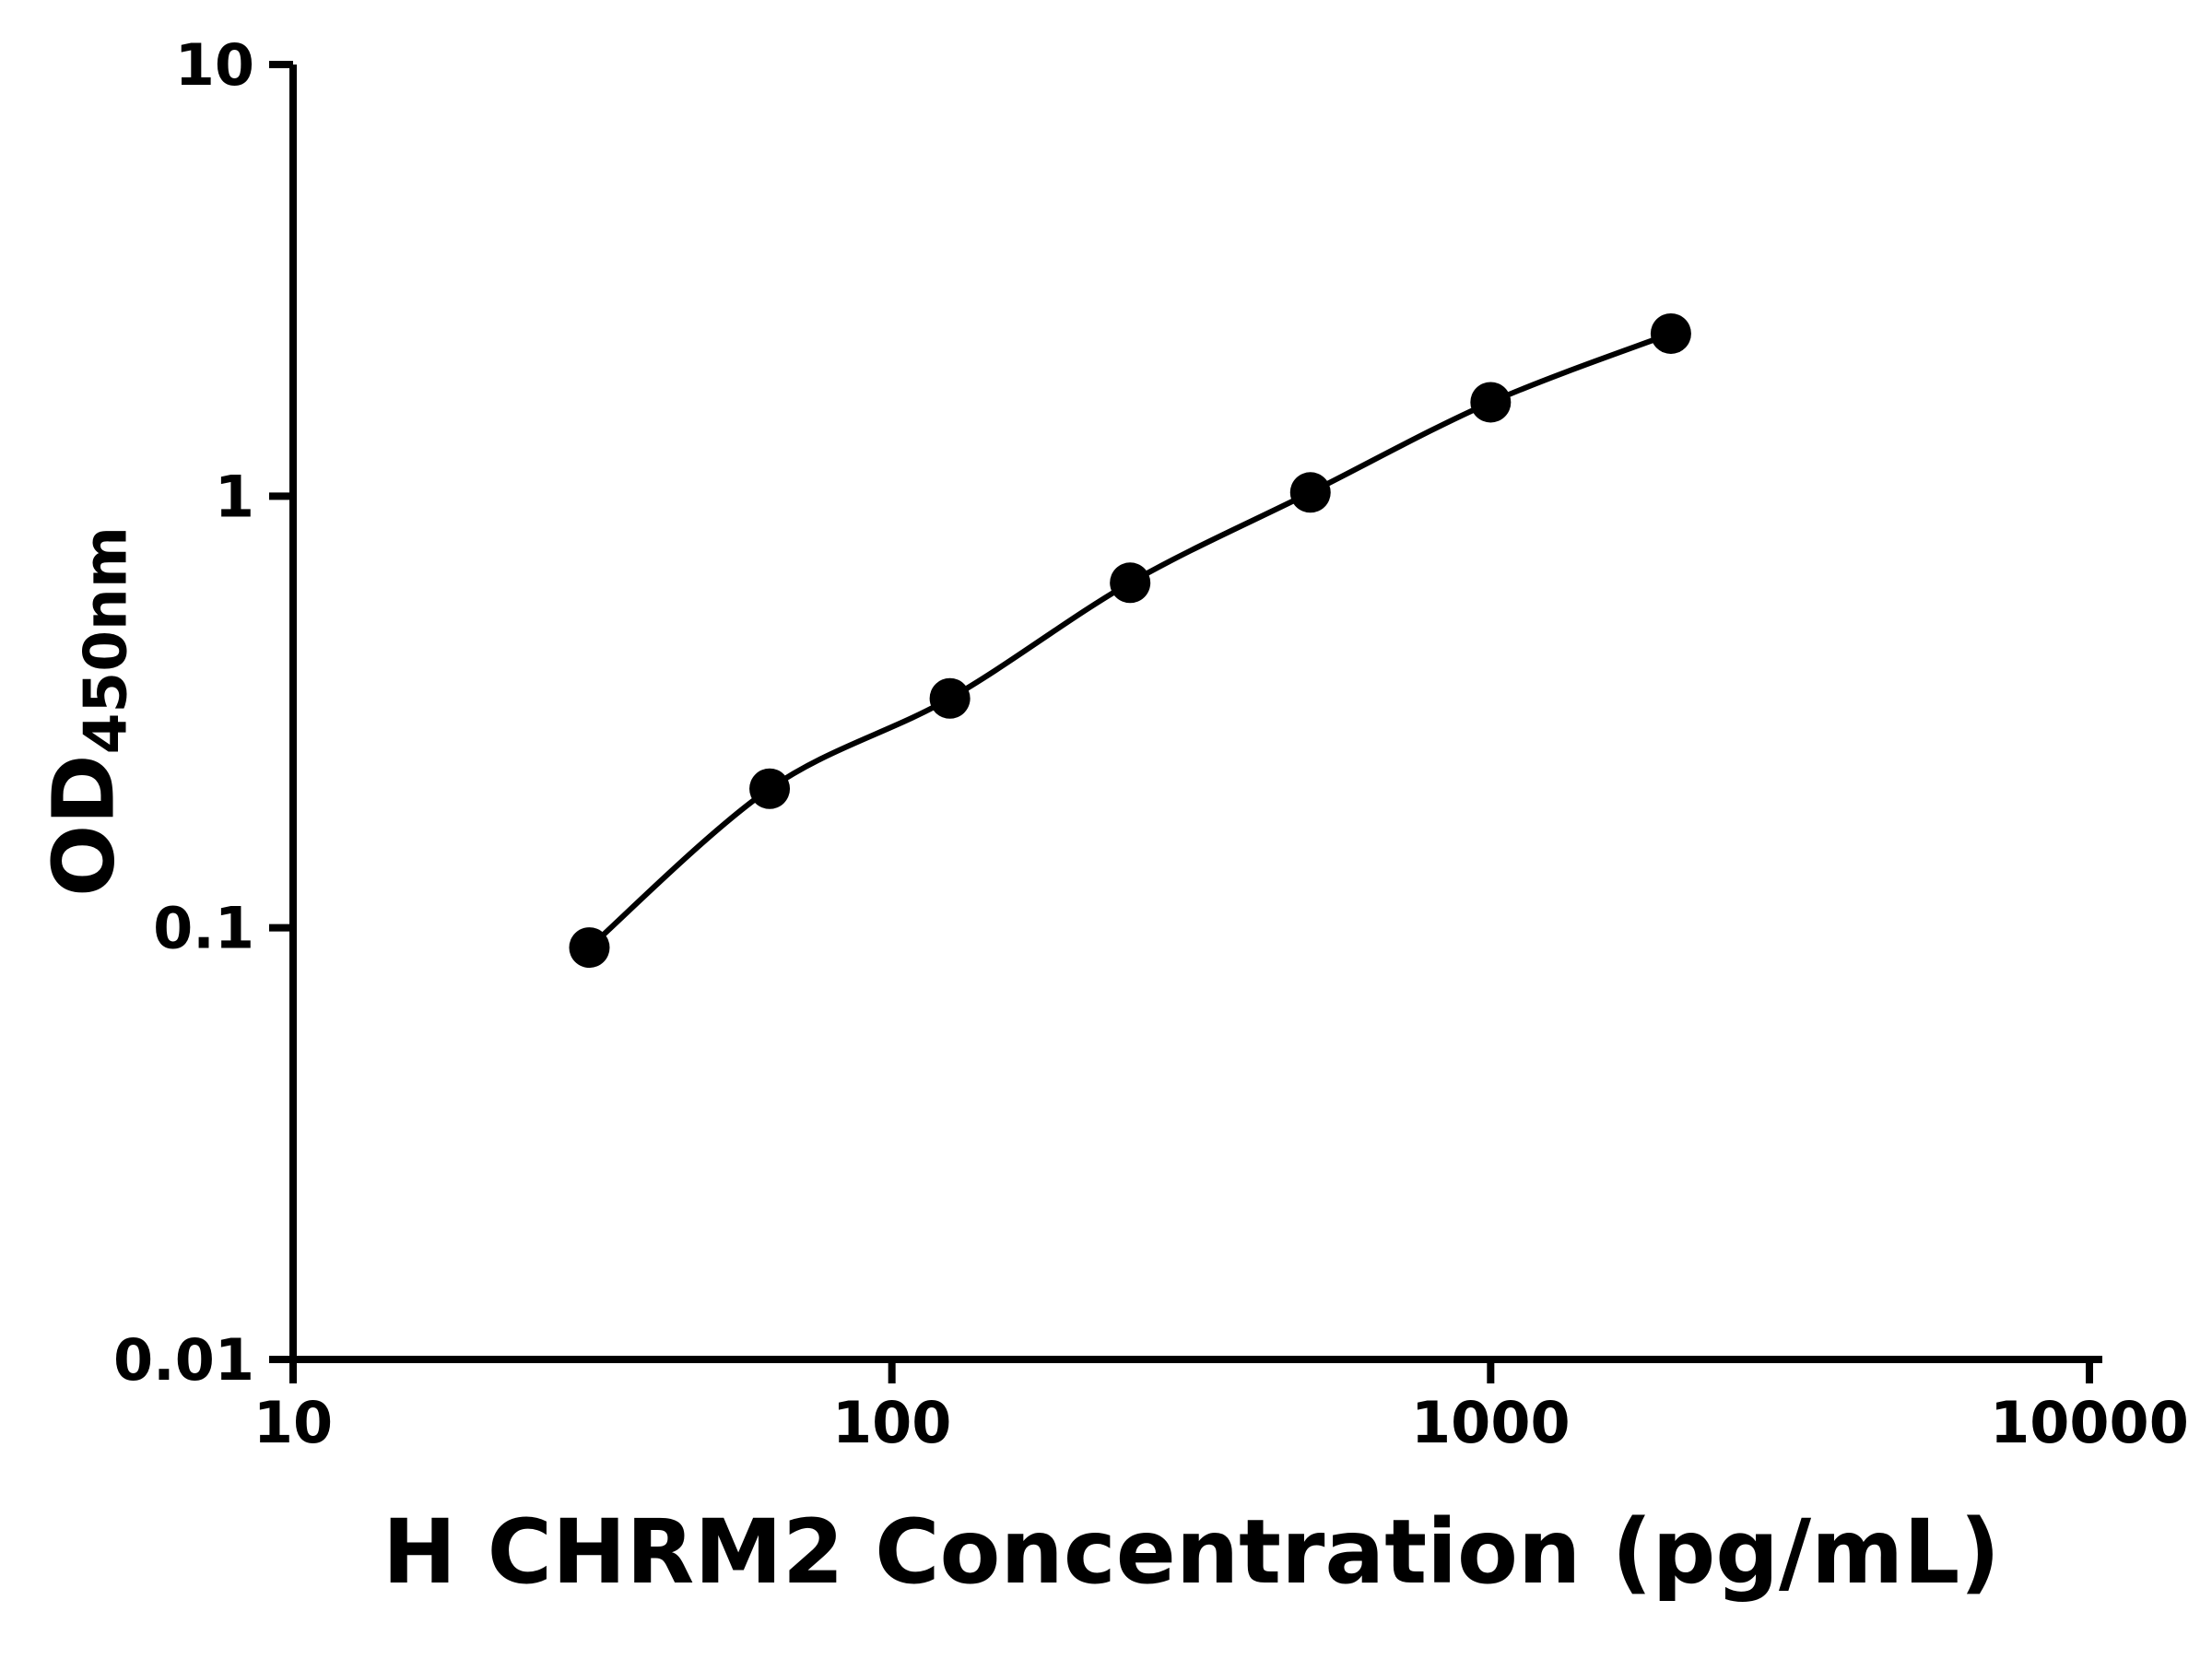 The height and width of the screenshot is (1659, 2212). I want to click on y-axis-title-subscript: 450nm, so click(106, 640).